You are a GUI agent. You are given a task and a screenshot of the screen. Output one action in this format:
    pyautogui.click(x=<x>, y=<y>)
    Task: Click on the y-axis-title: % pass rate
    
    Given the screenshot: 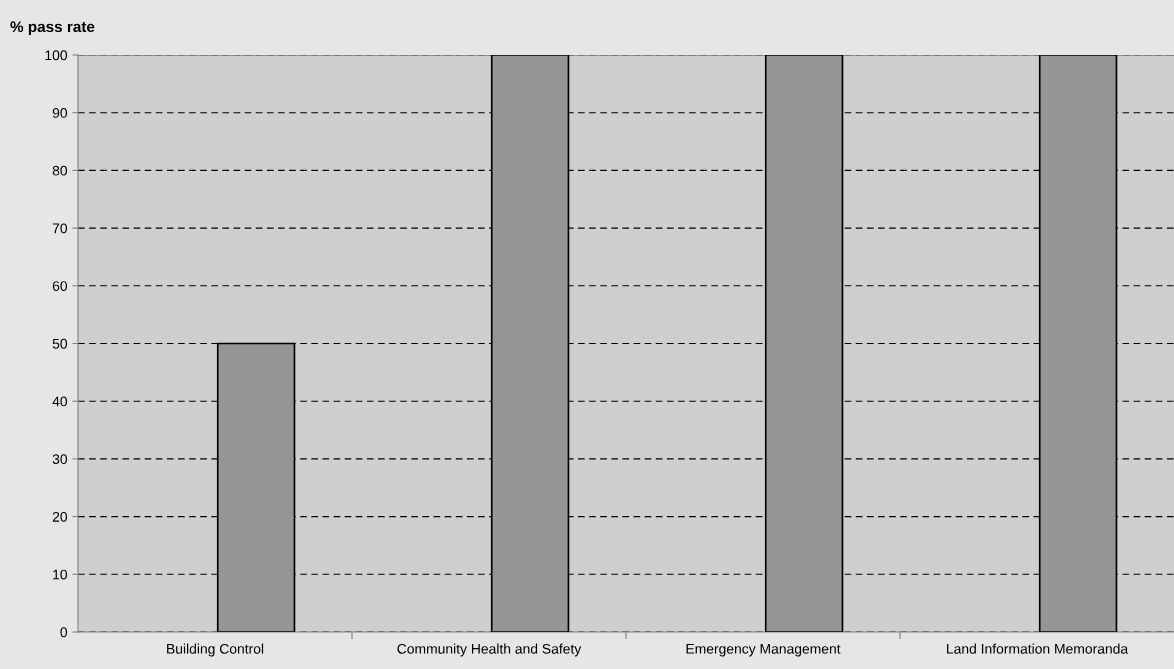 What is the action you would take?
    pyautogui.click(x=52, y=28)
    